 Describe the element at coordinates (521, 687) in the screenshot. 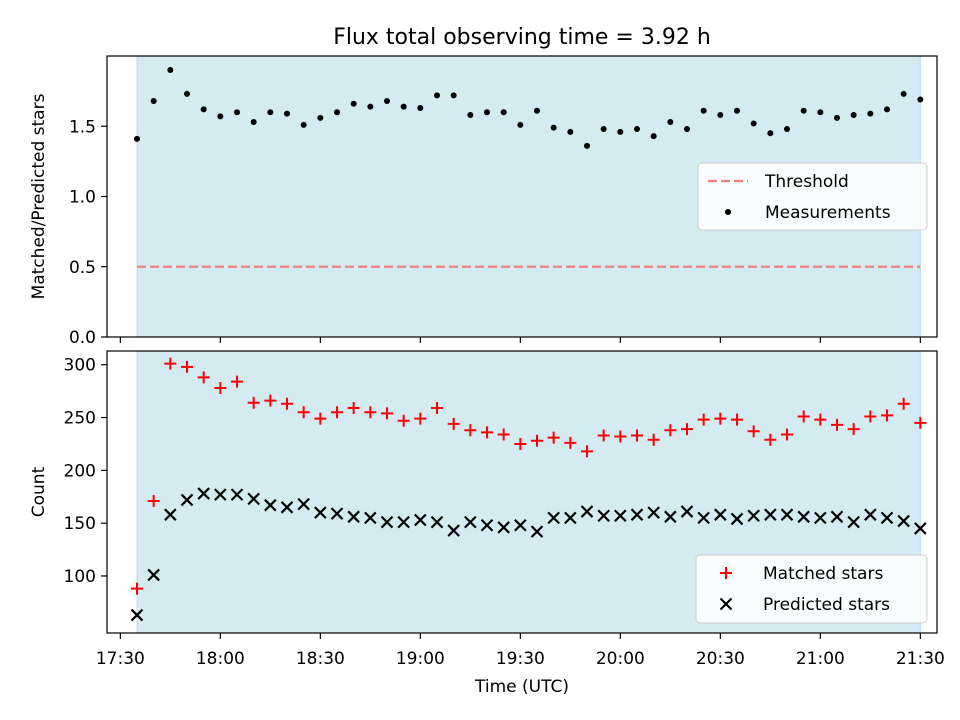

I see `x-axis-label: Time (UTC)` at that location.